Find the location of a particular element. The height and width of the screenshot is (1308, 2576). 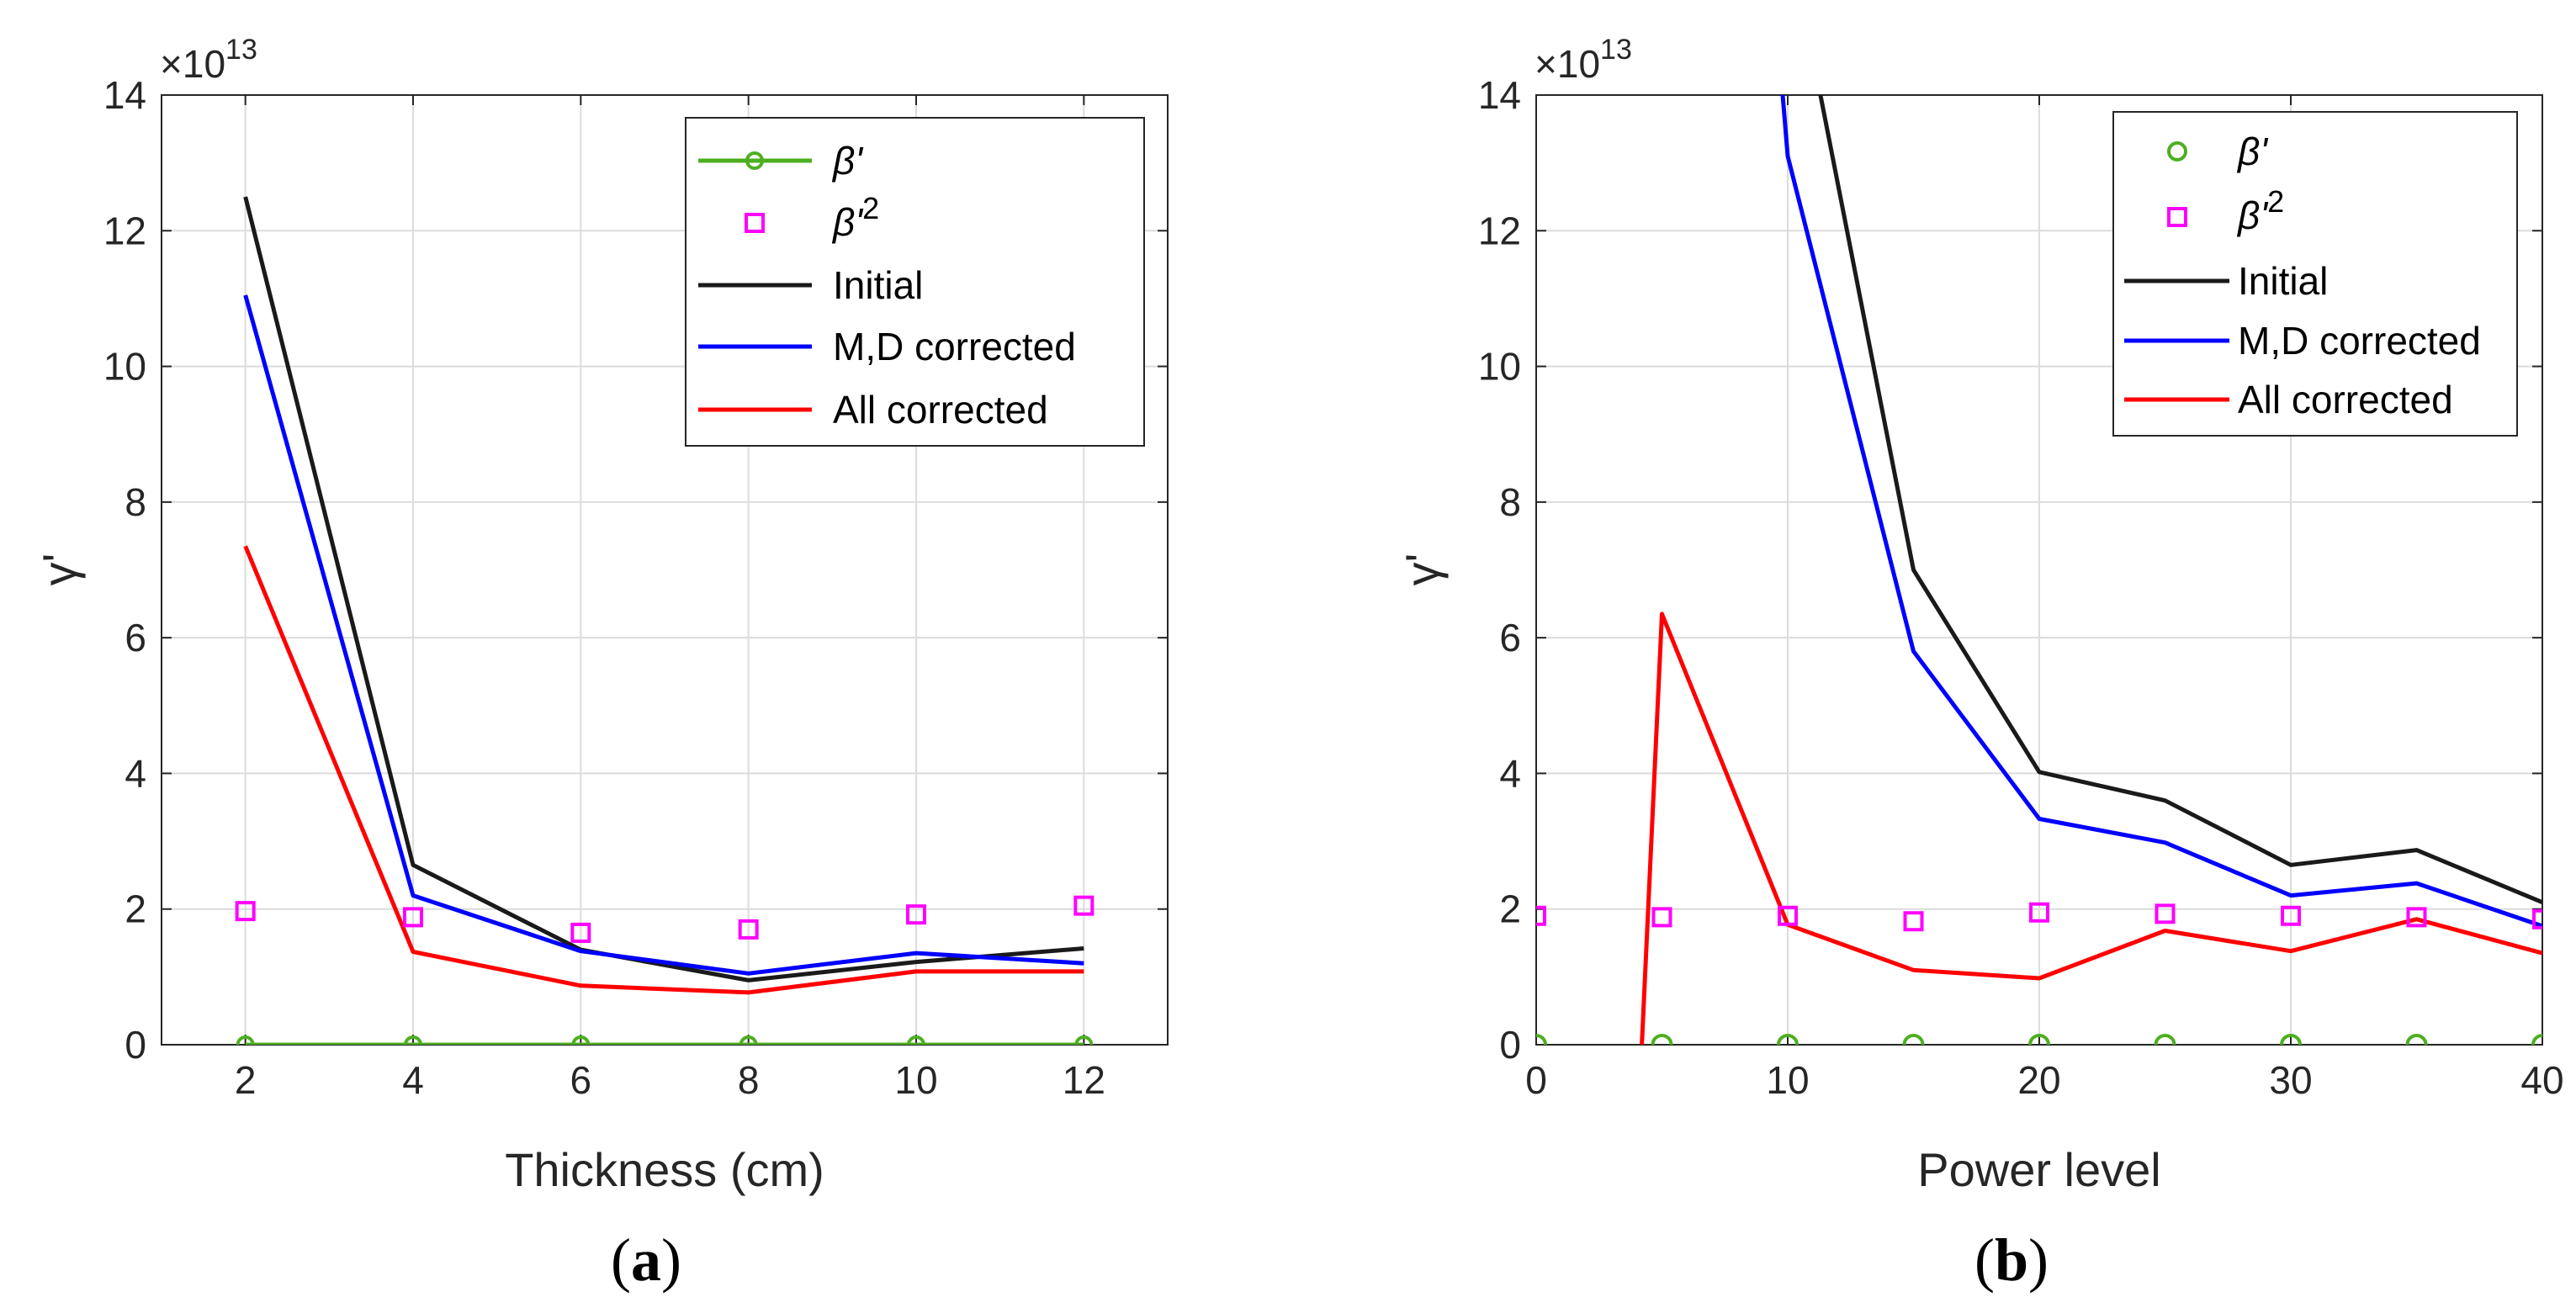

legend-text-all-a: All corrected is located at coordinates (940, 410).